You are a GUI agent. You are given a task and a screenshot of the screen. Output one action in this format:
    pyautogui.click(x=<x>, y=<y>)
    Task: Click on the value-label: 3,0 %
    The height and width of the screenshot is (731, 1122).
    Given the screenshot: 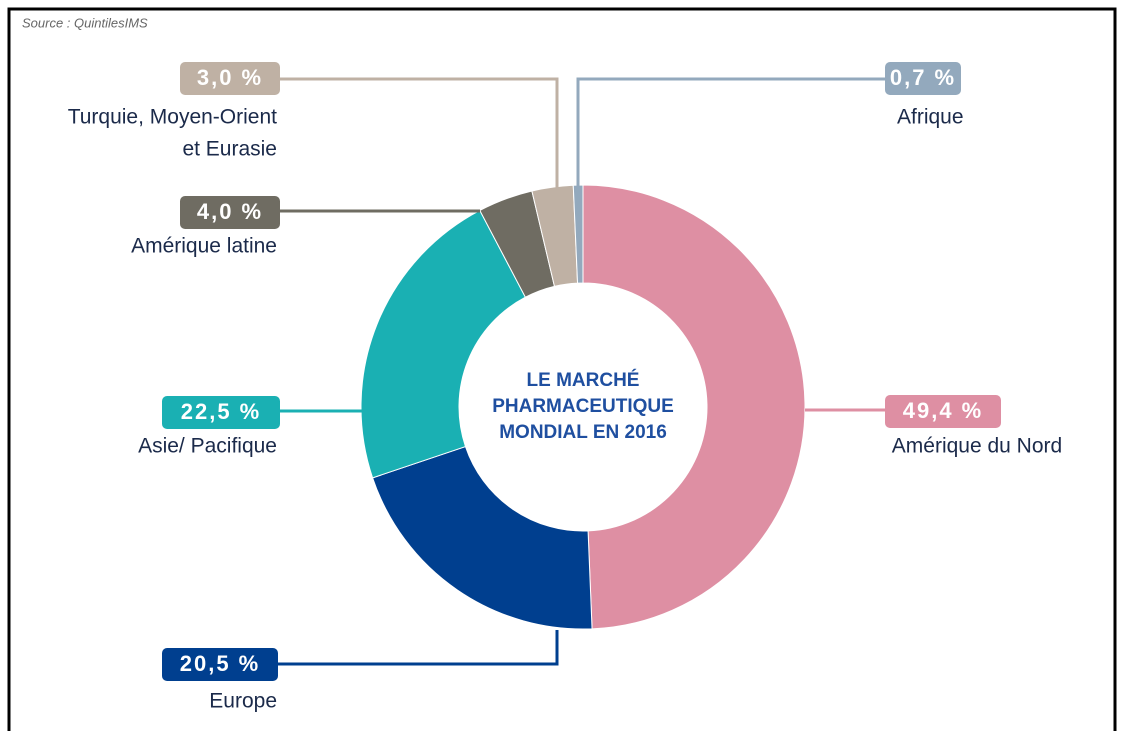 What is the action you would take?
    pyautogui.click(x=230, y=77)
    